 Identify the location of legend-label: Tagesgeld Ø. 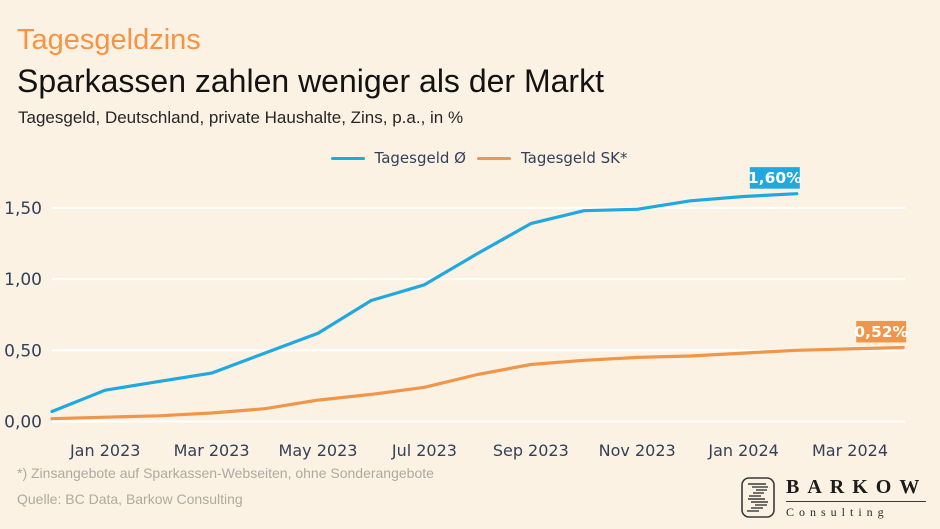
(420, 158).